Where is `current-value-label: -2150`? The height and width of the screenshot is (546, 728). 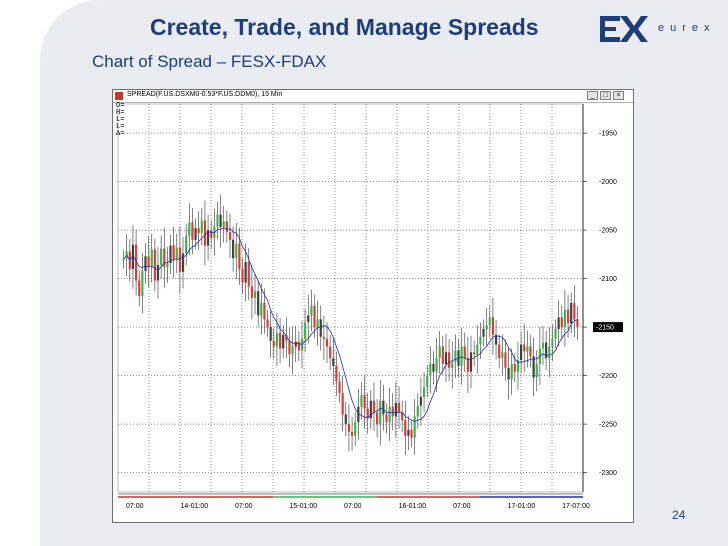 current-value-label: -2150 is located at coordinates (605, 328).